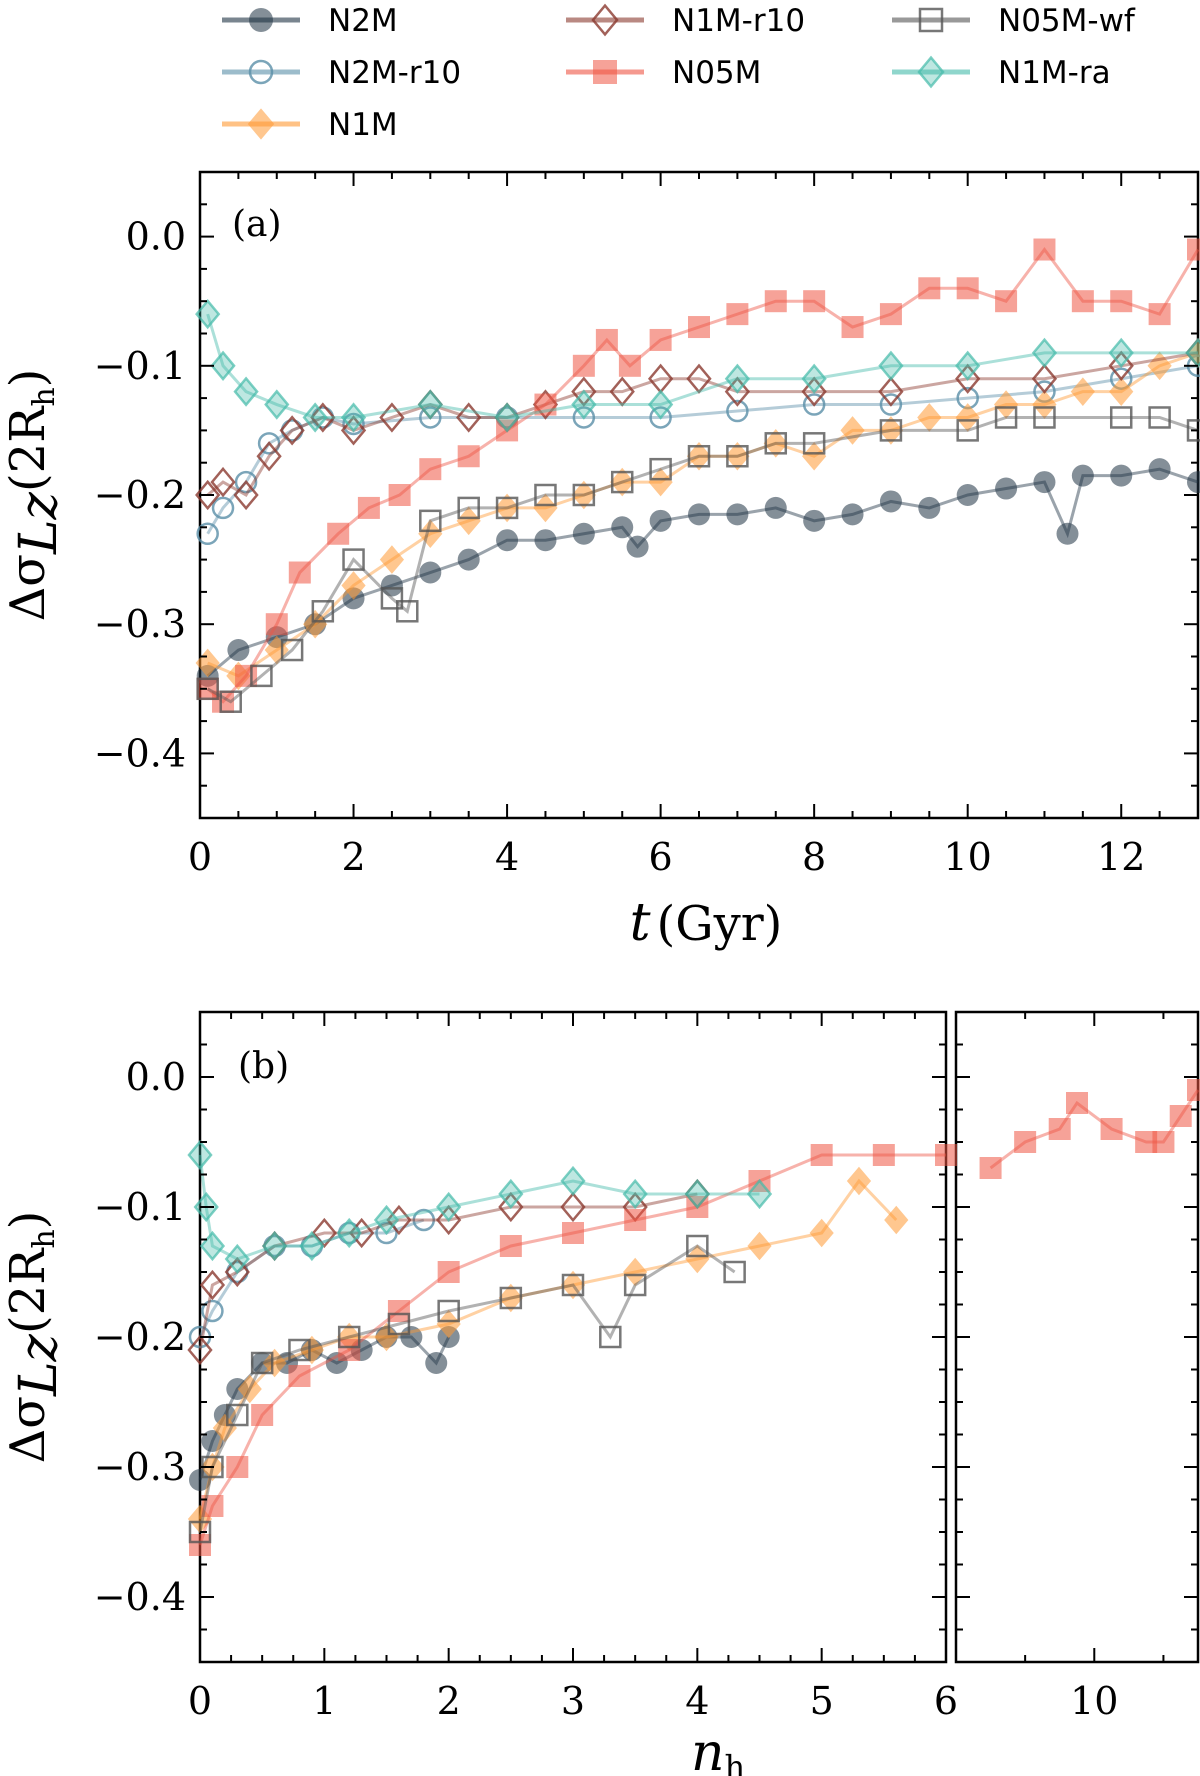 The width and height of the screenshot is (1200, 1776). I want to click on panel-a-xlabel: t (Gyr), so click(706, 923).